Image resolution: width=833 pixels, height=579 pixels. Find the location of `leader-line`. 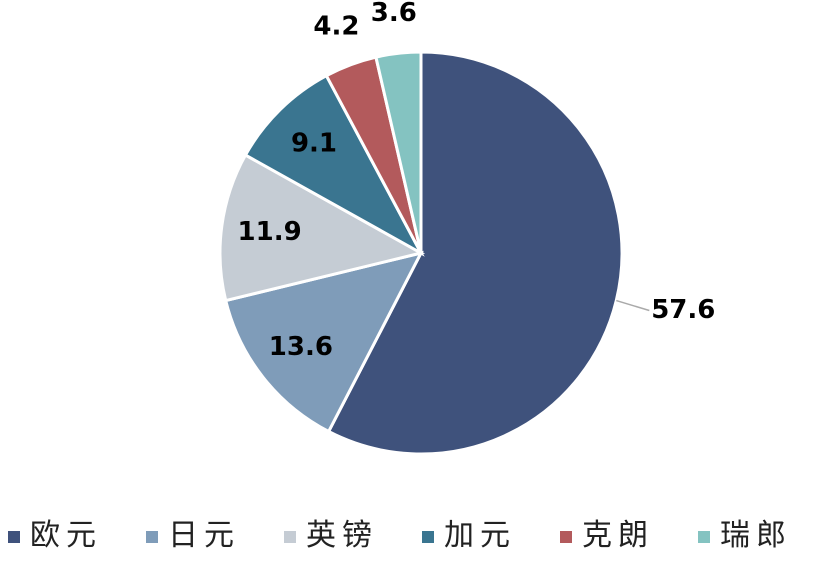

leader-line is located at coordinates (633, 305).